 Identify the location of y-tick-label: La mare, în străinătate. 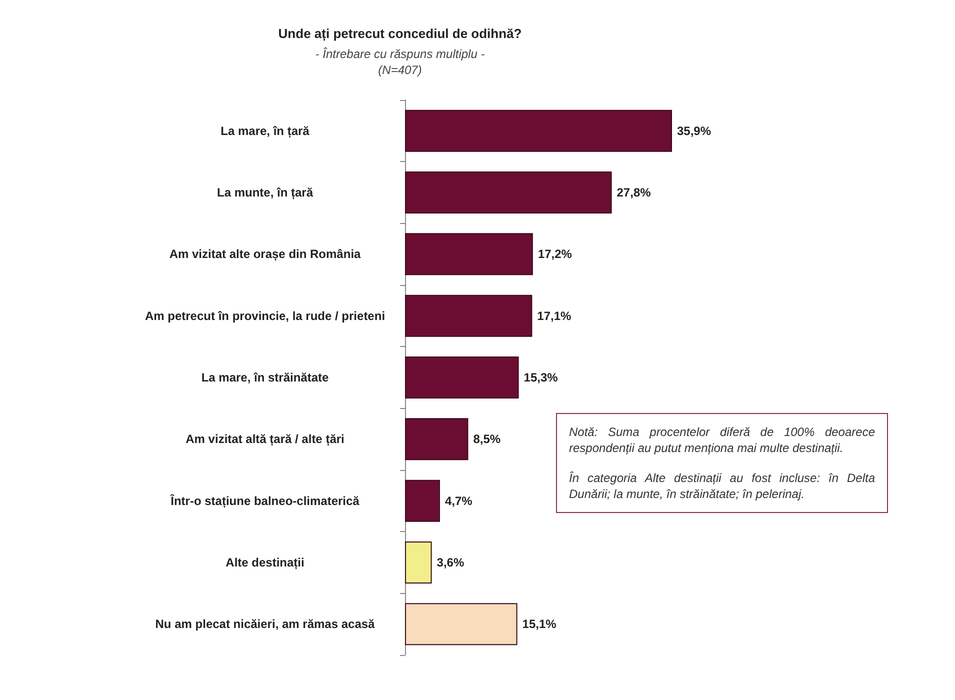
(265, 377).